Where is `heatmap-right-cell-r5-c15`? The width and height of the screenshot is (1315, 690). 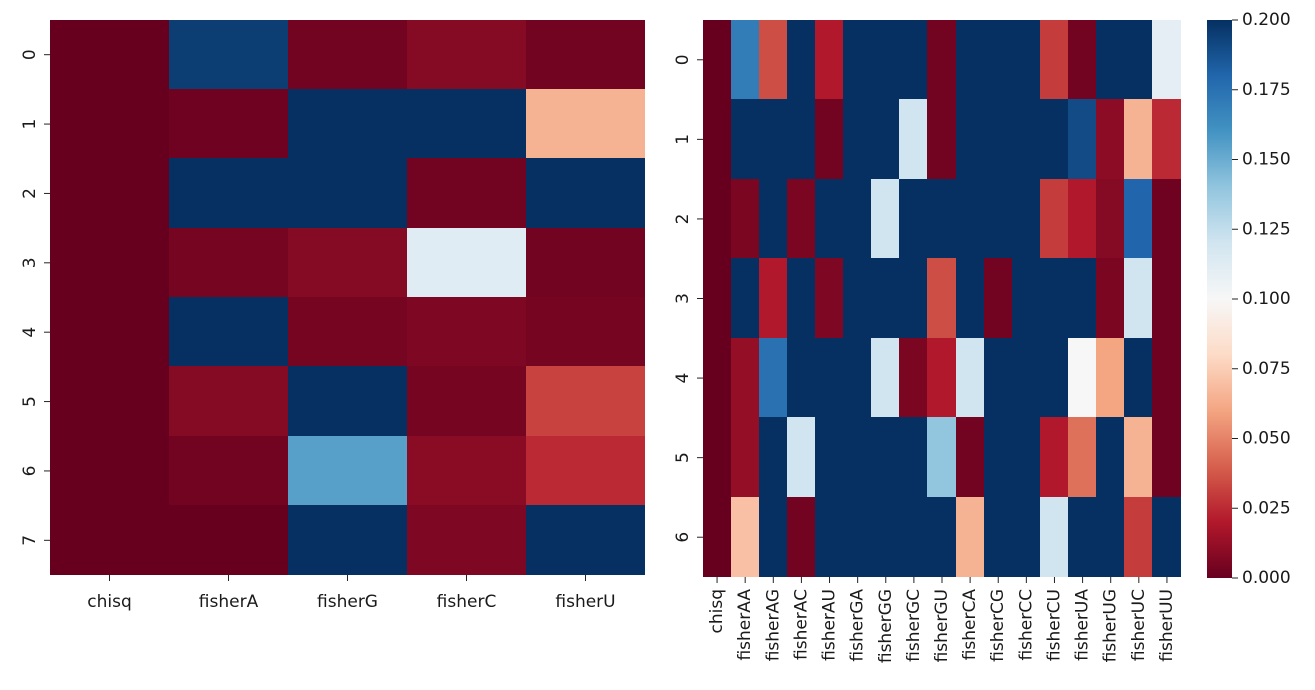 heatmap-right-cell-r5-c15 is located at coordinates (1138, 457).